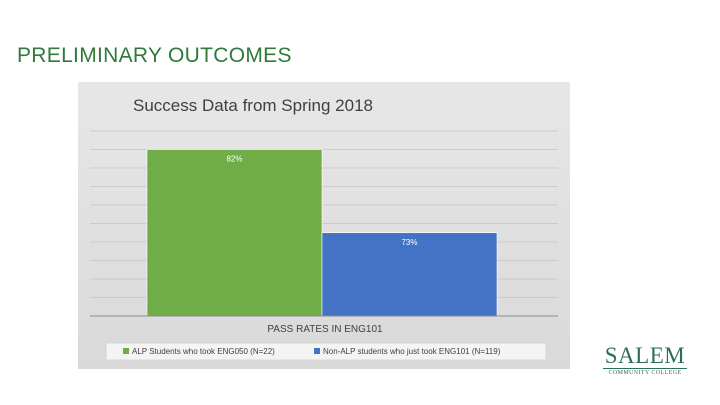 The image size is (720, 405). What do you see at coordinates (645, 355) in the screenshot?
I see `logo-wordmark: SALEM` at bounding box center [645, 355].